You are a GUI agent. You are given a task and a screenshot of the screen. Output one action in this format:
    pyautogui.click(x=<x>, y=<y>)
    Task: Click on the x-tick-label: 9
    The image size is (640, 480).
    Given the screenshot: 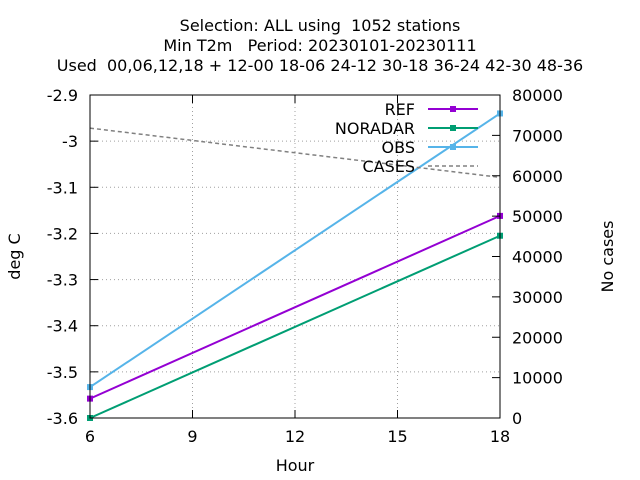 What is the action you would take?
    pyautogui.click(x=192, y=436)
    